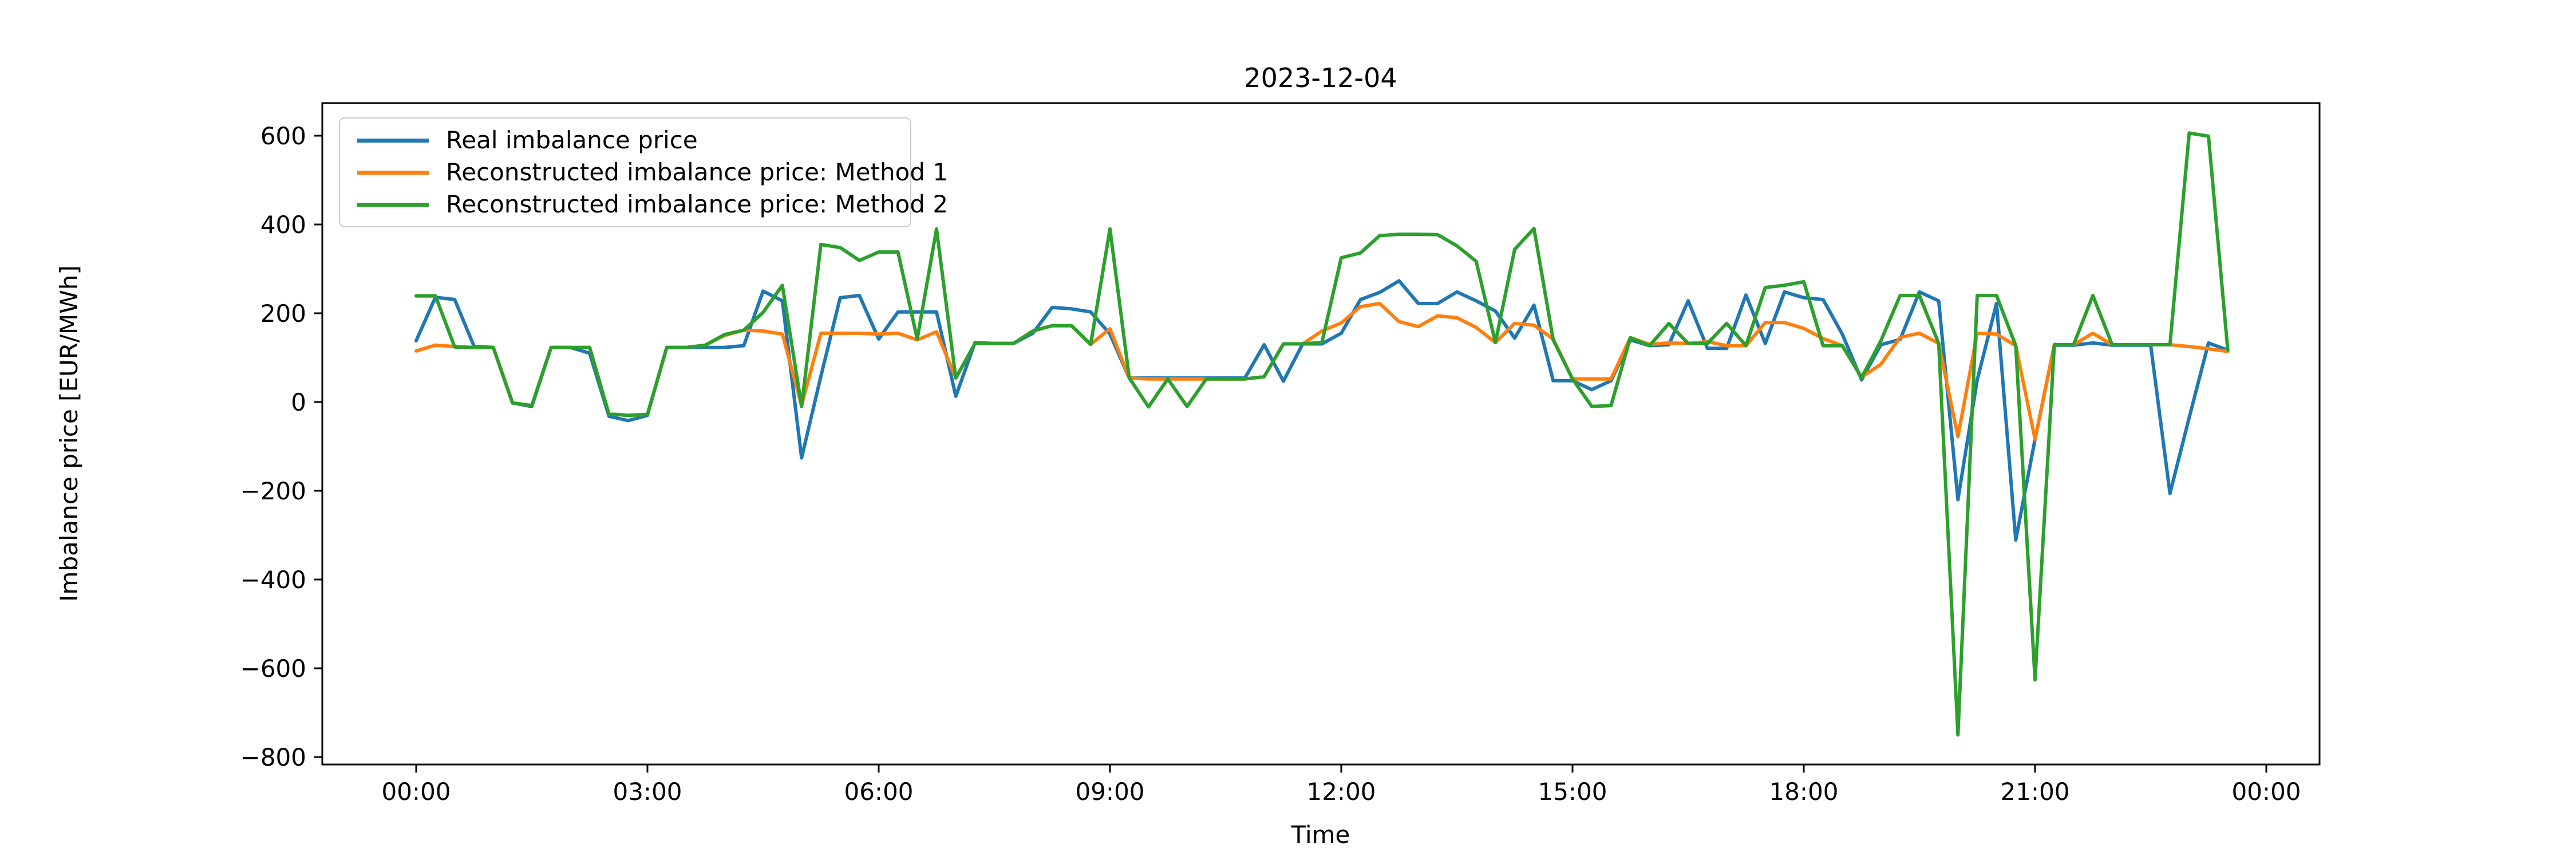 The height and width of the screenshot is (859, 2576). Describe the element at coordinates (283, 136) in the screenshot. I see `y-axis-tick-label: 600` at that location.